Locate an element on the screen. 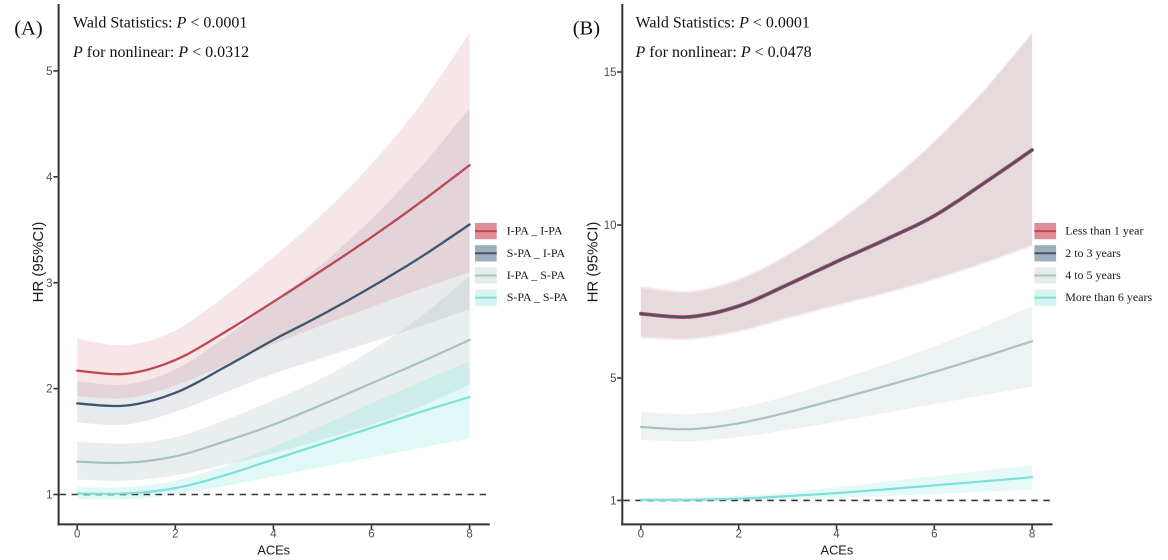 This screenshot has height=560, width=1168. svg-text: P for nonlinear: P < 0.0478 is located at coordinates (723, 52).